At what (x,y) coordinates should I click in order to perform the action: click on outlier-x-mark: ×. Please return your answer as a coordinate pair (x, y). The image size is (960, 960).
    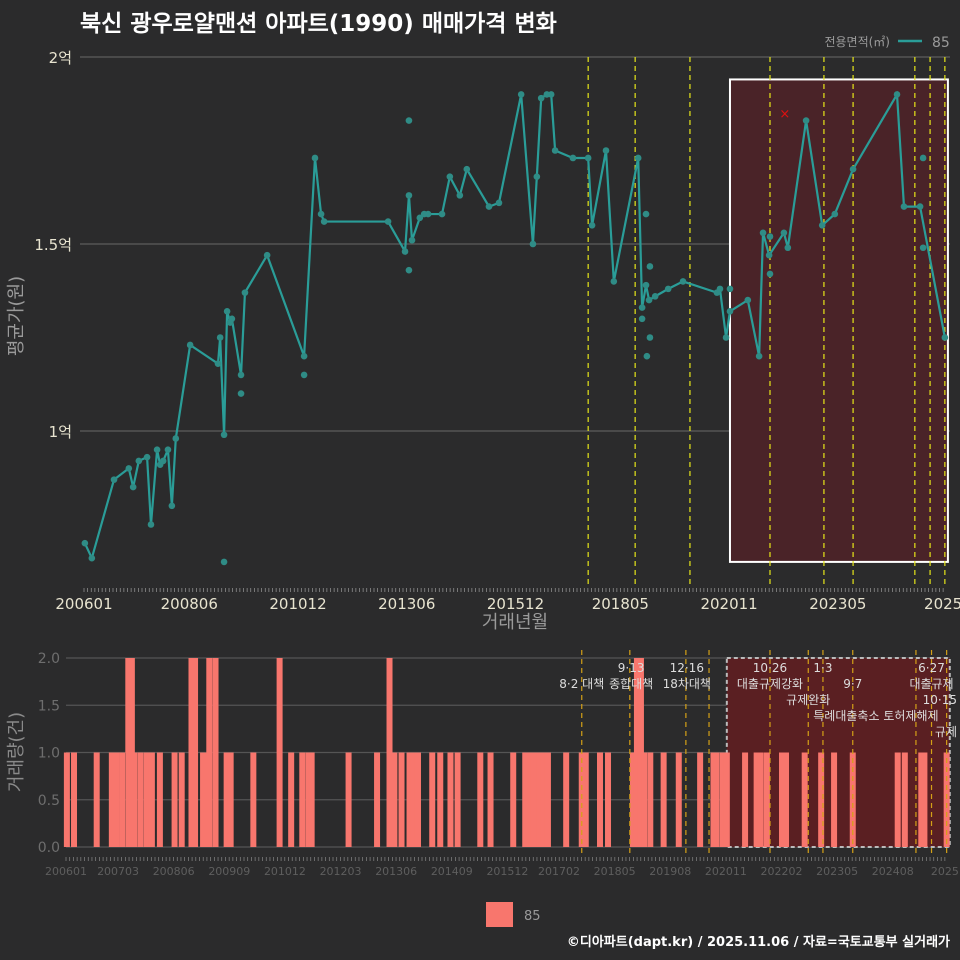
    Looking at the image, I should click on (784, 114).